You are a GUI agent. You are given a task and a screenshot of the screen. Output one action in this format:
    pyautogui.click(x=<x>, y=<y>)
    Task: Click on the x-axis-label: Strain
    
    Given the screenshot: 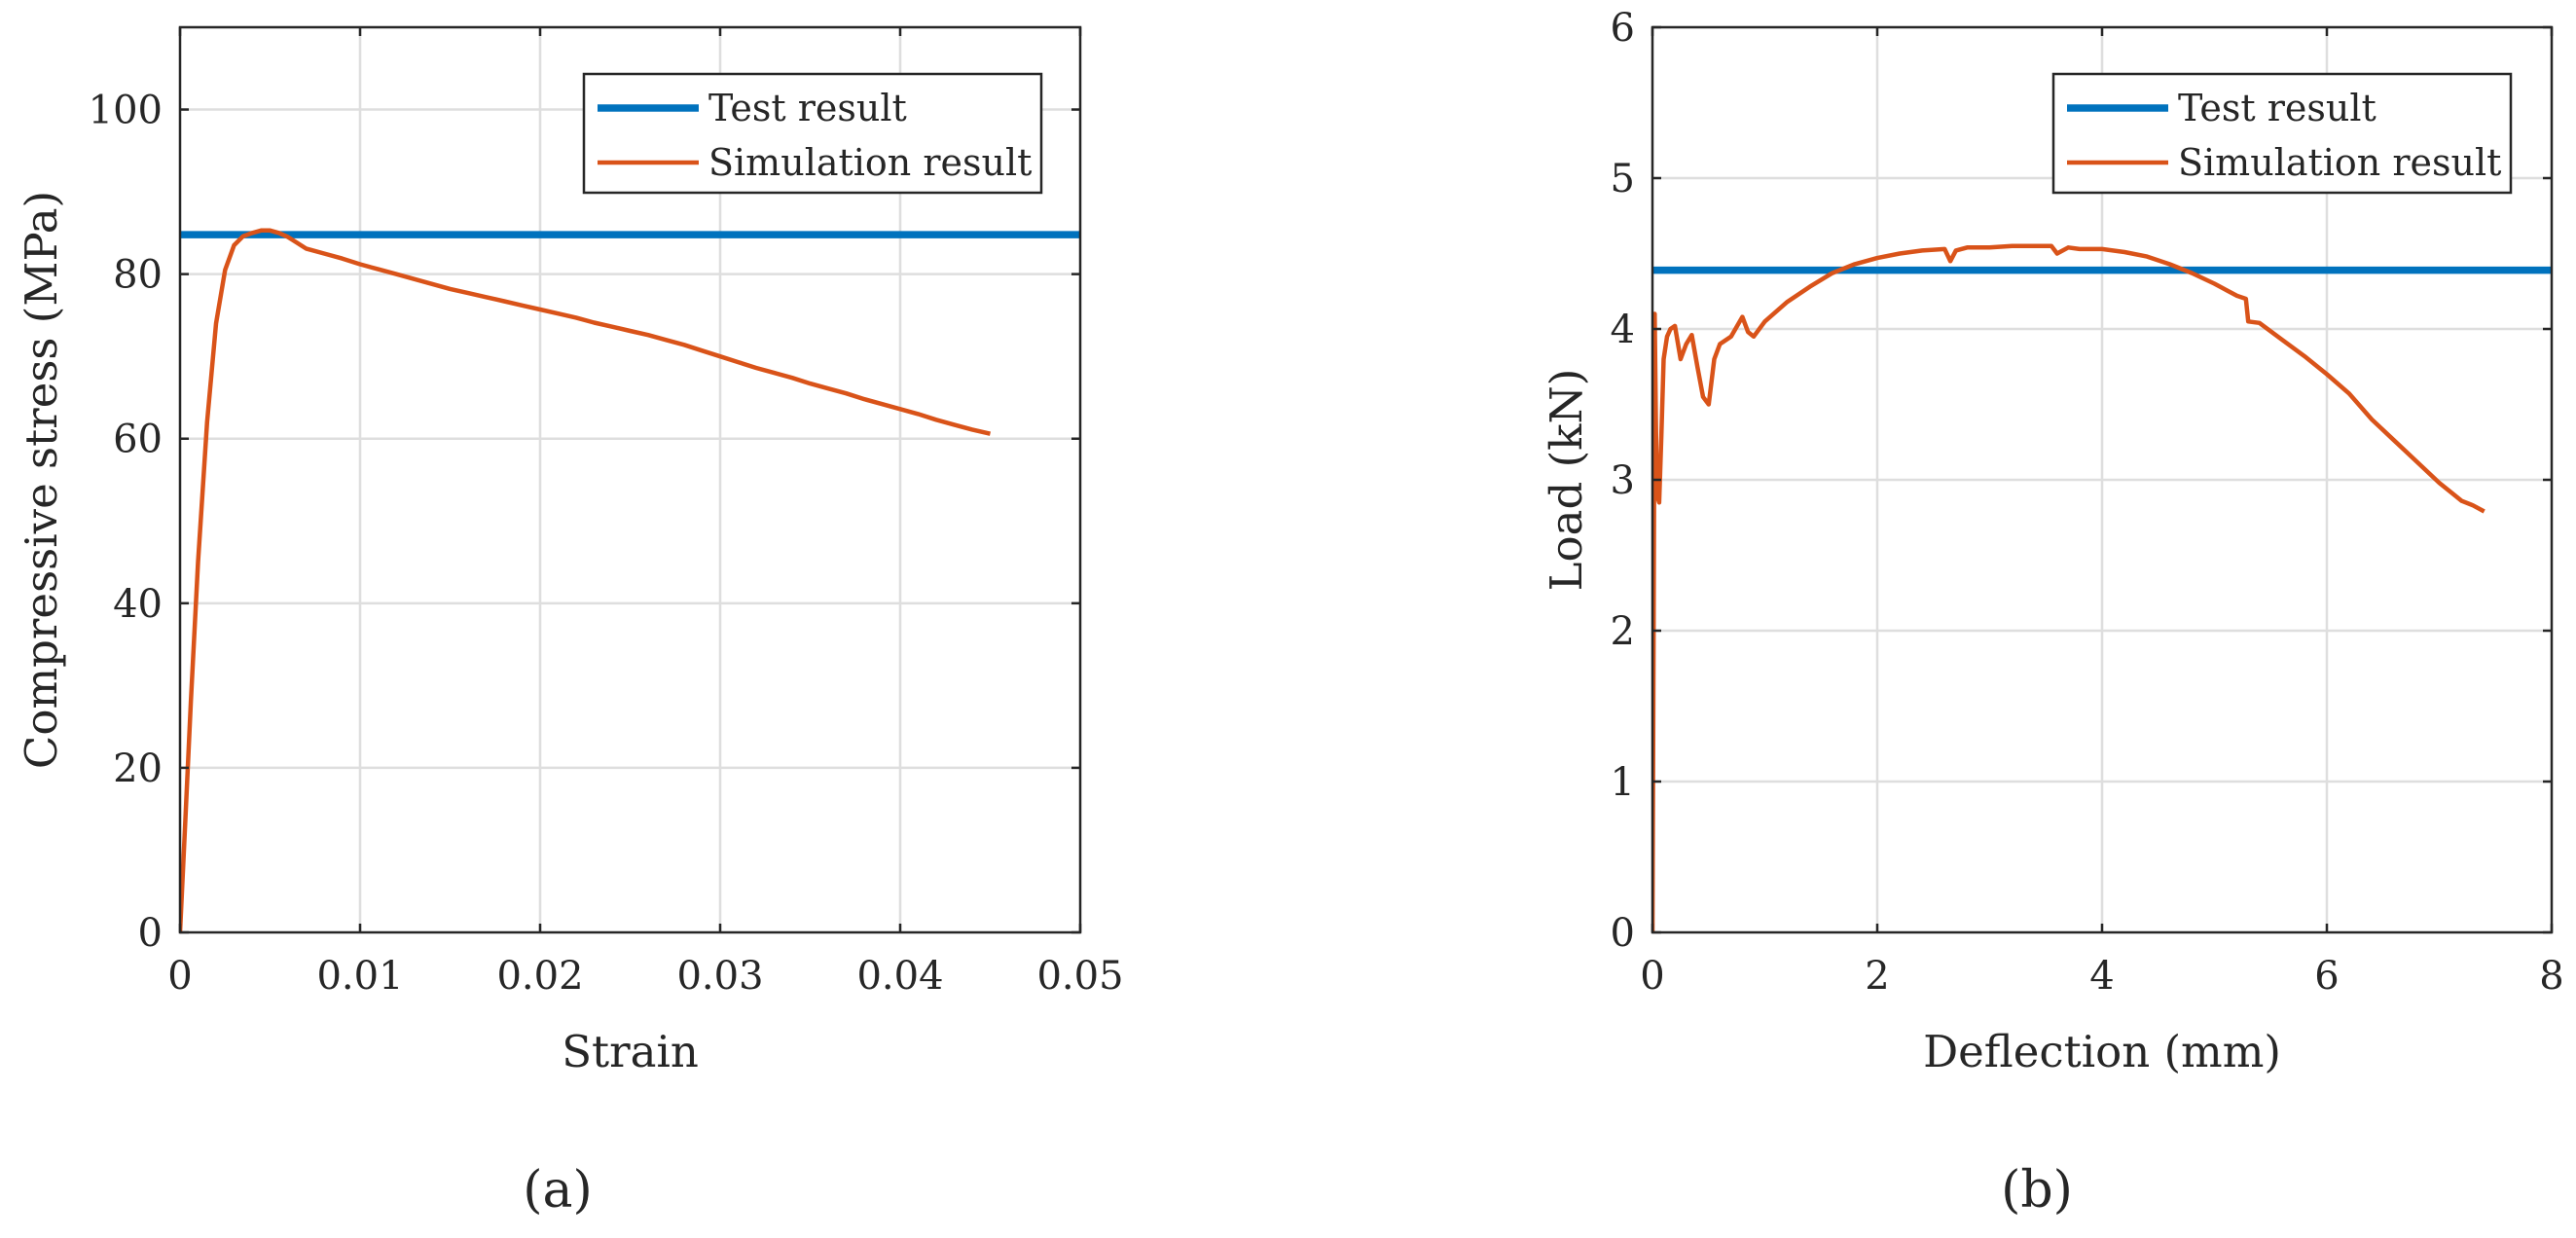 What is the action you would take?
    pyautogui.click(x=630, y=1051)
    